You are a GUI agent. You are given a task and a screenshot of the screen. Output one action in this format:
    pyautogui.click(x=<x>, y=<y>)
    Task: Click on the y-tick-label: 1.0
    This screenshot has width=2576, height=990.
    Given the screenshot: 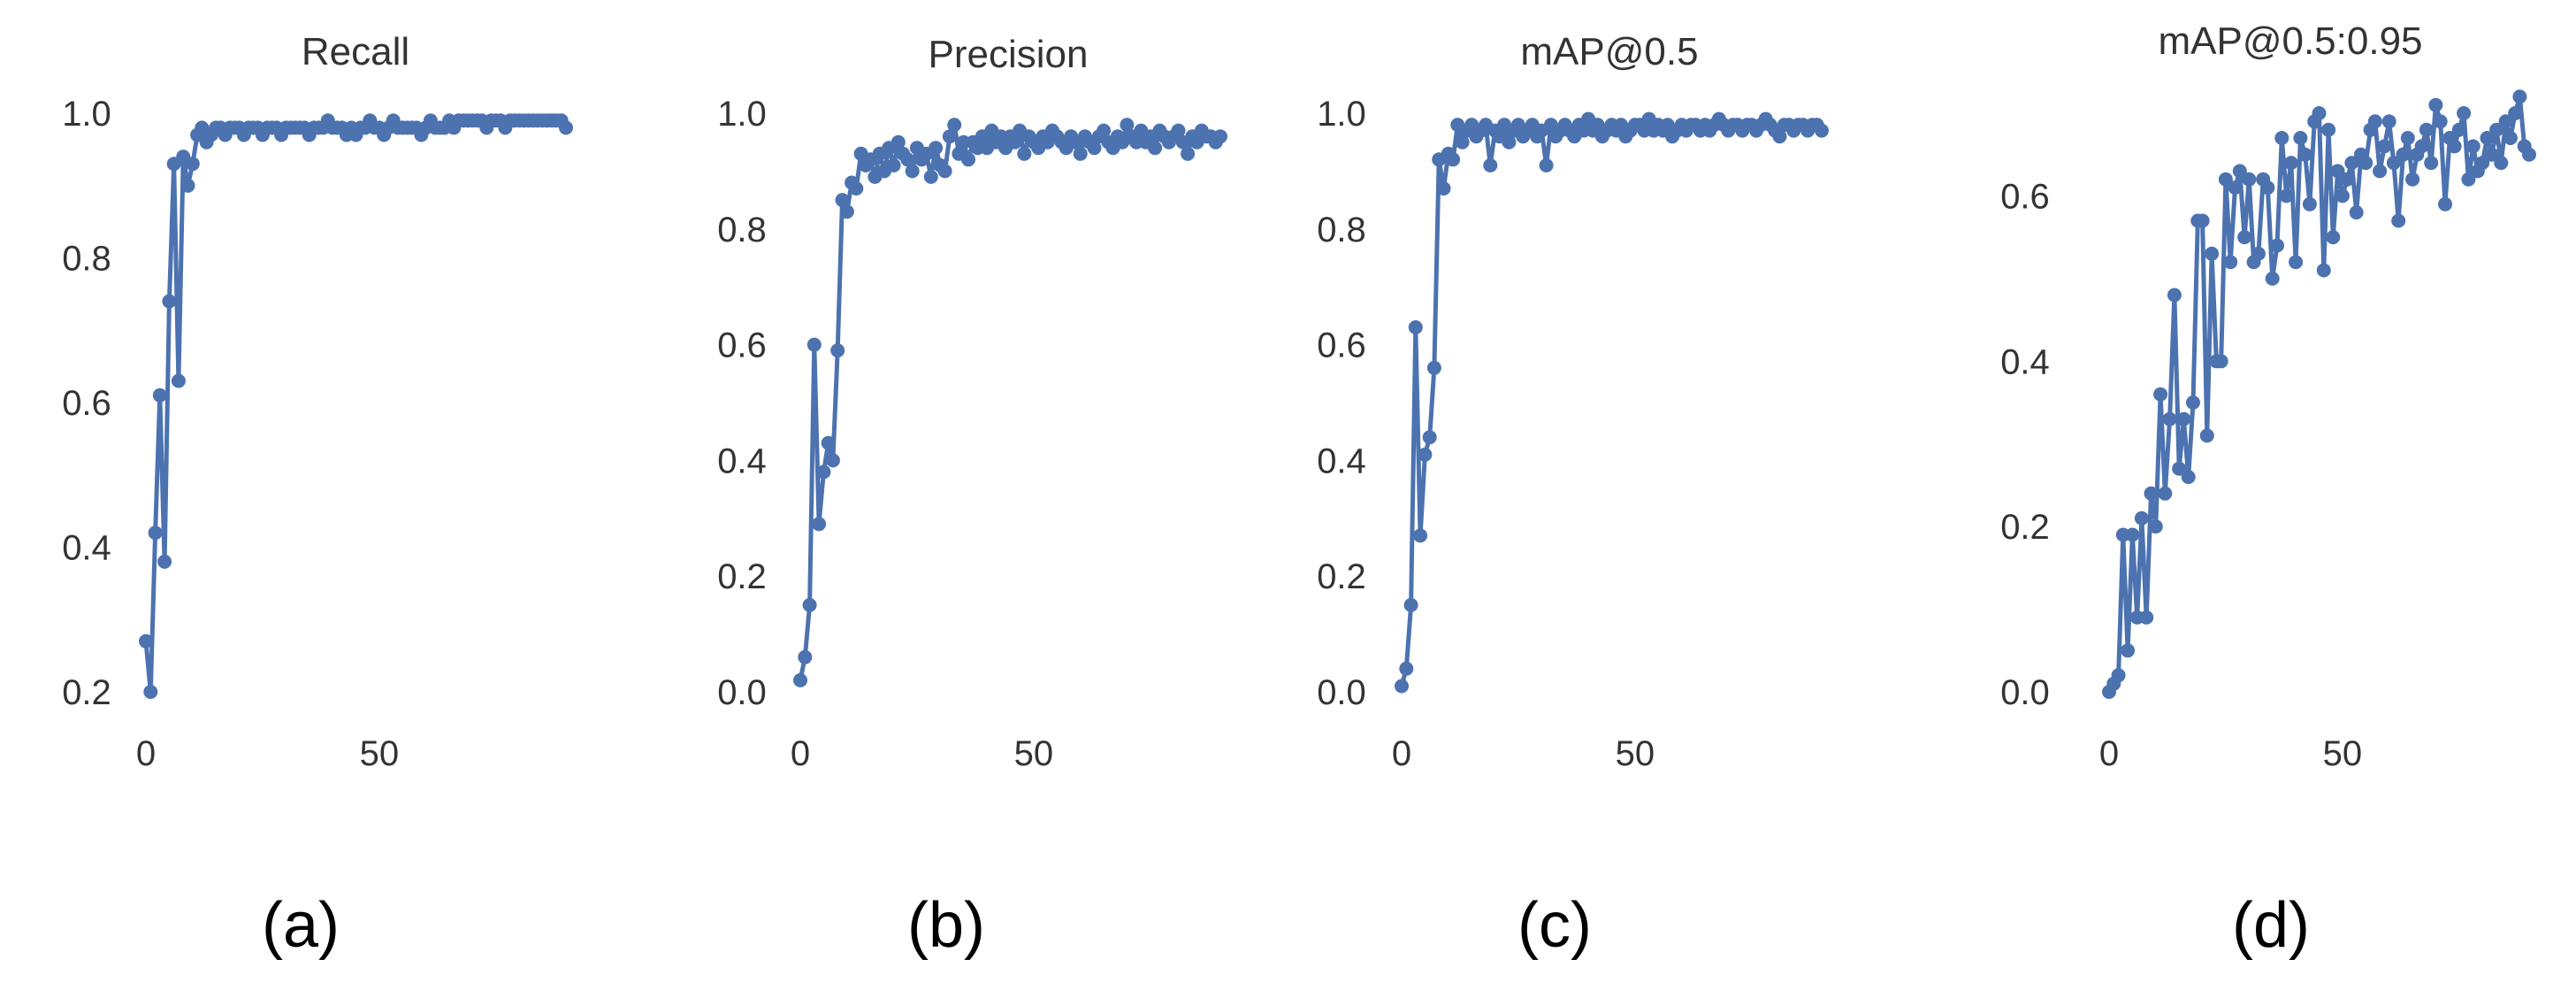 What is the action you would take?
    pyautogui.click(x=1342, y=115)
    